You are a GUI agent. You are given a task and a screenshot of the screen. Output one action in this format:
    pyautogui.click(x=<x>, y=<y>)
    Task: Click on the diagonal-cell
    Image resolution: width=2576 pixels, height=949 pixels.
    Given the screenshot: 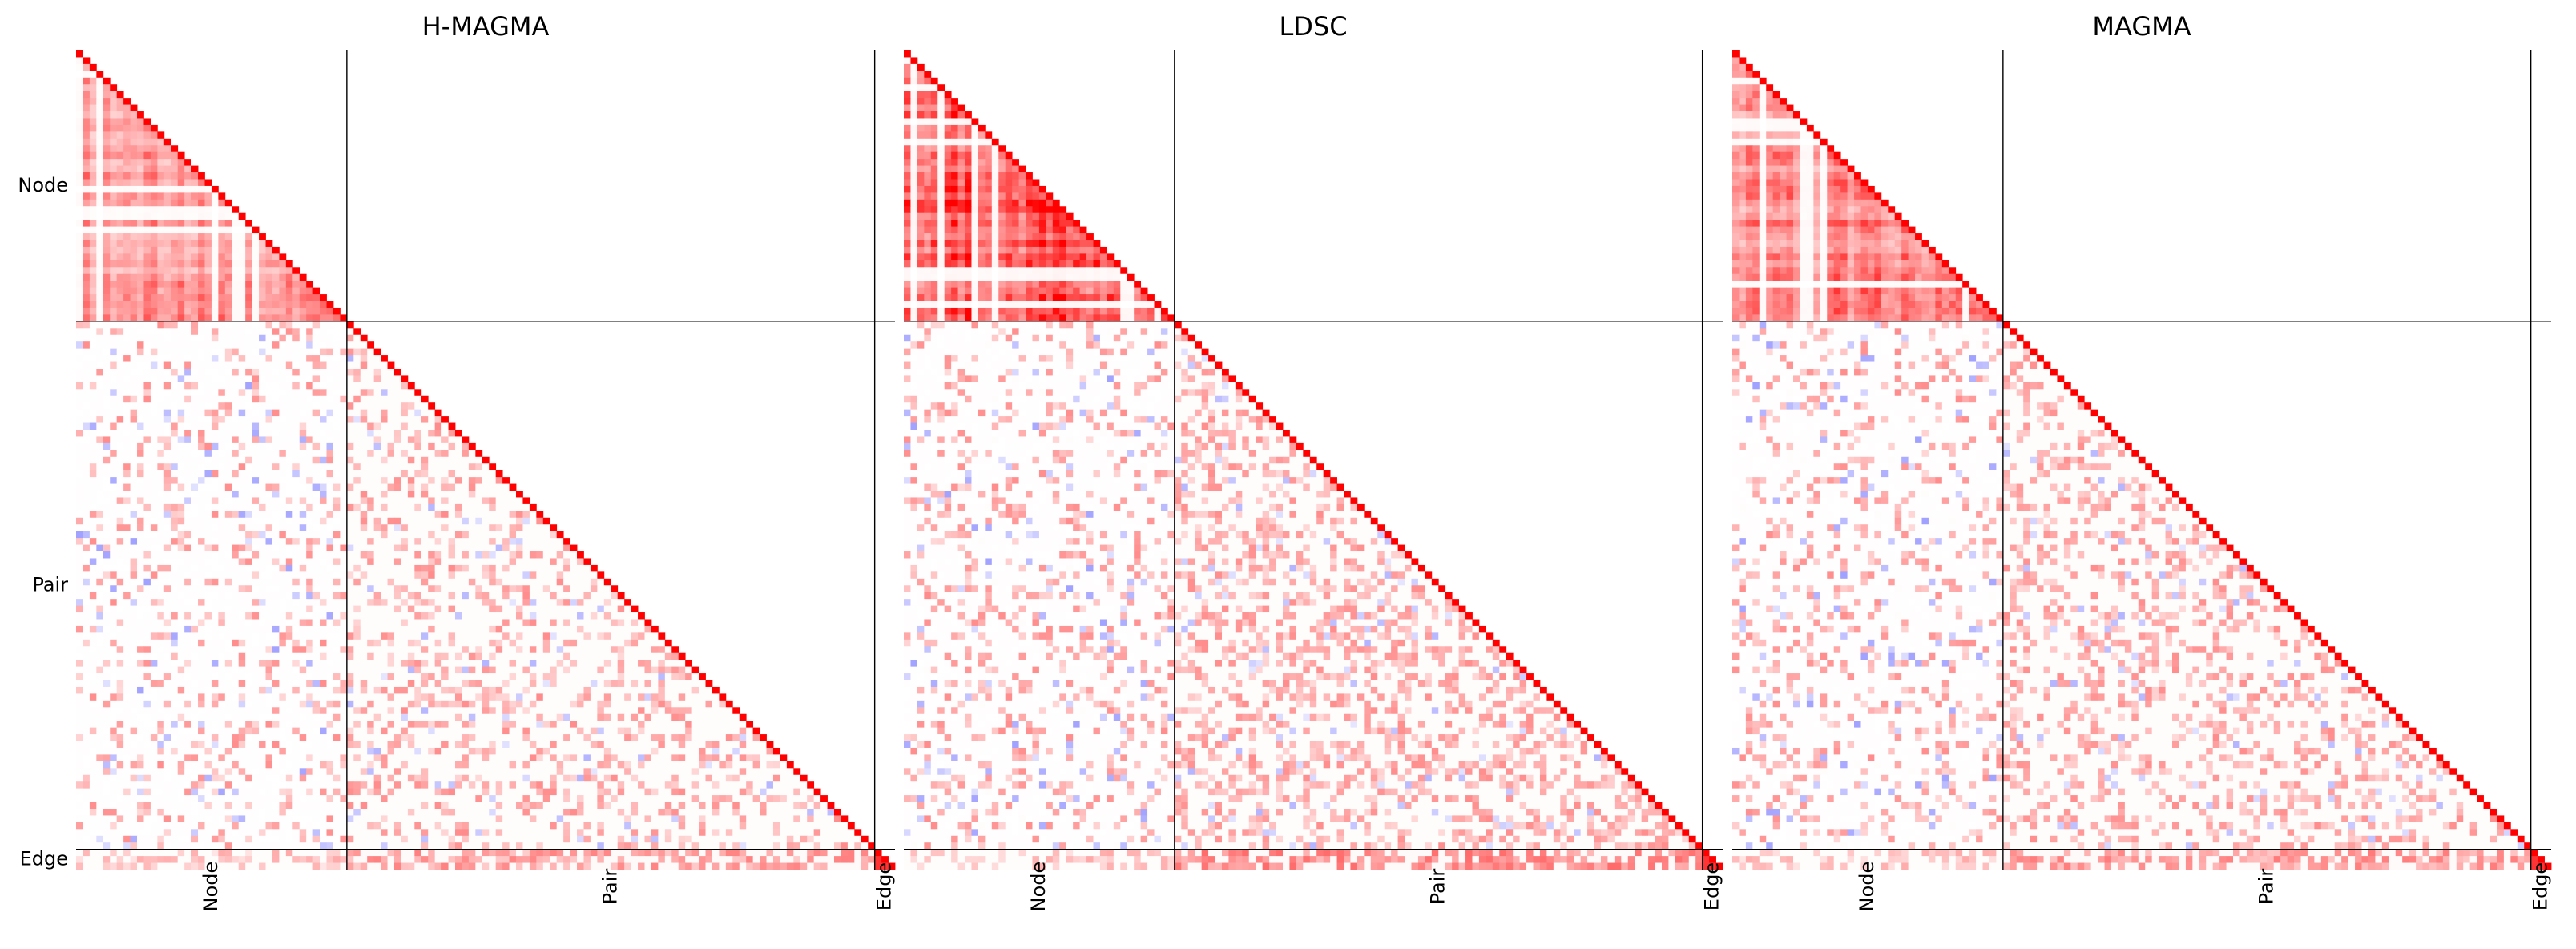 What is the action you would take?
    pyautogui.click(x=513, y=487)
    